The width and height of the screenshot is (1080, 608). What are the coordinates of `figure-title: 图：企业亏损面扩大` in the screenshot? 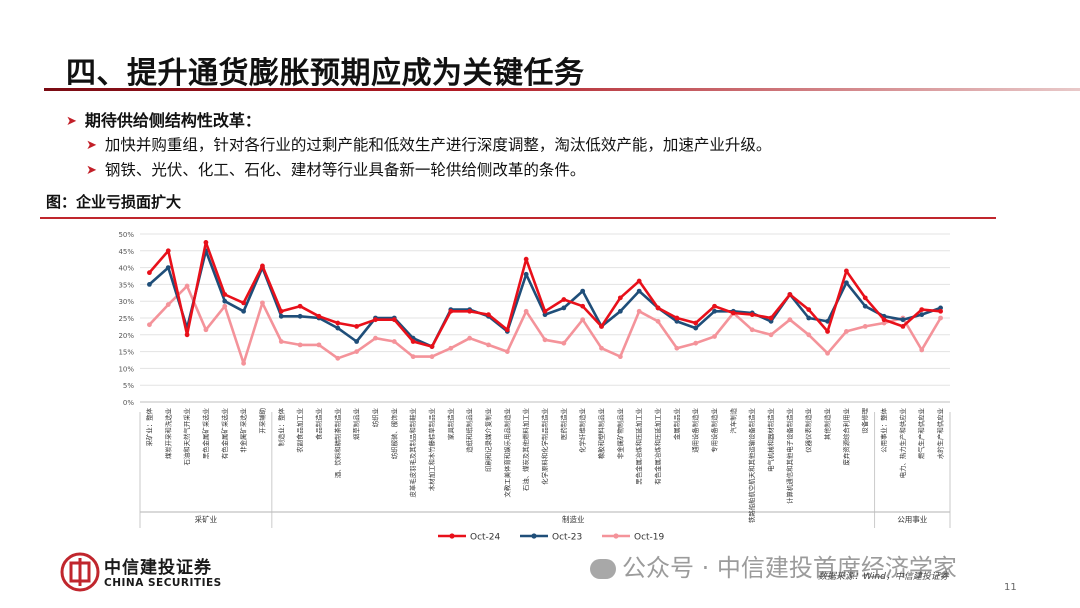 It's located at (114, 202).